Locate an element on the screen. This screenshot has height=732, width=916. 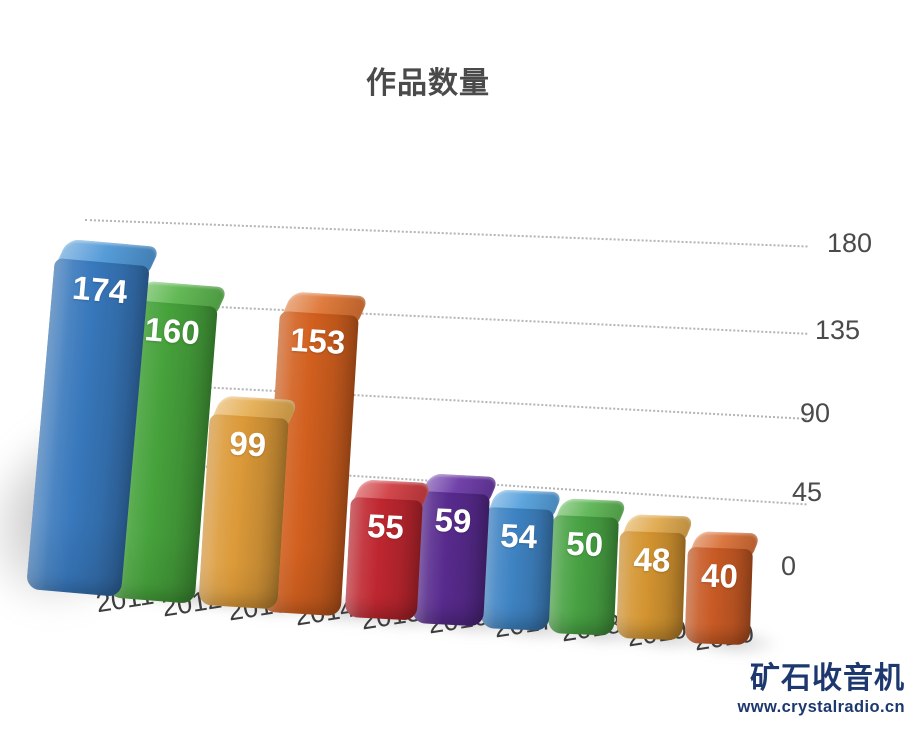
bar-value-label: 99 is located at coordinates (248, 444).